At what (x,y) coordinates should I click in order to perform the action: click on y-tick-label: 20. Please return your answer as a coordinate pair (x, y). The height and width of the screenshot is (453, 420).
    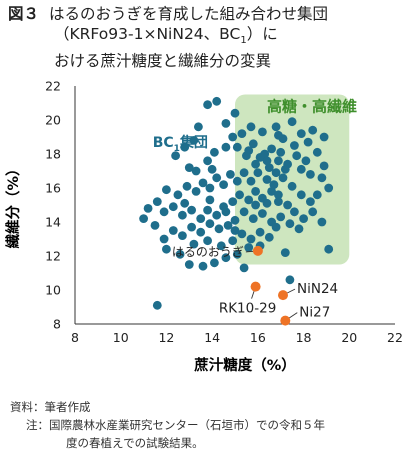
    Looking at the image, I should click on (53, 120).